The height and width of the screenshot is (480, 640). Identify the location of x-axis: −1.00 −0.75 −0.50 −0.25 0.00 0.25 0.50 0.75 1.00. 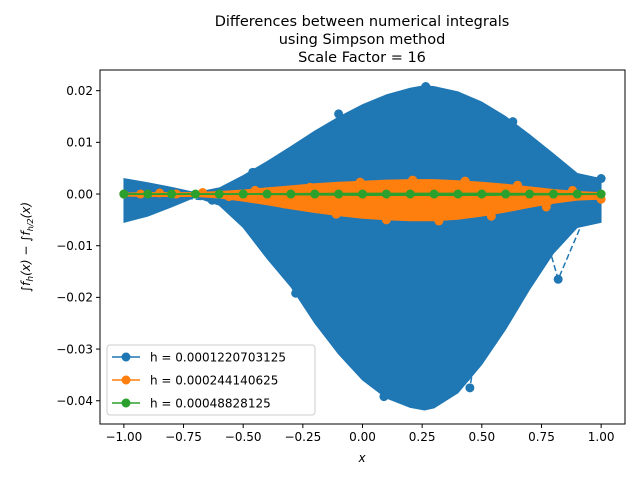
(359, 434).